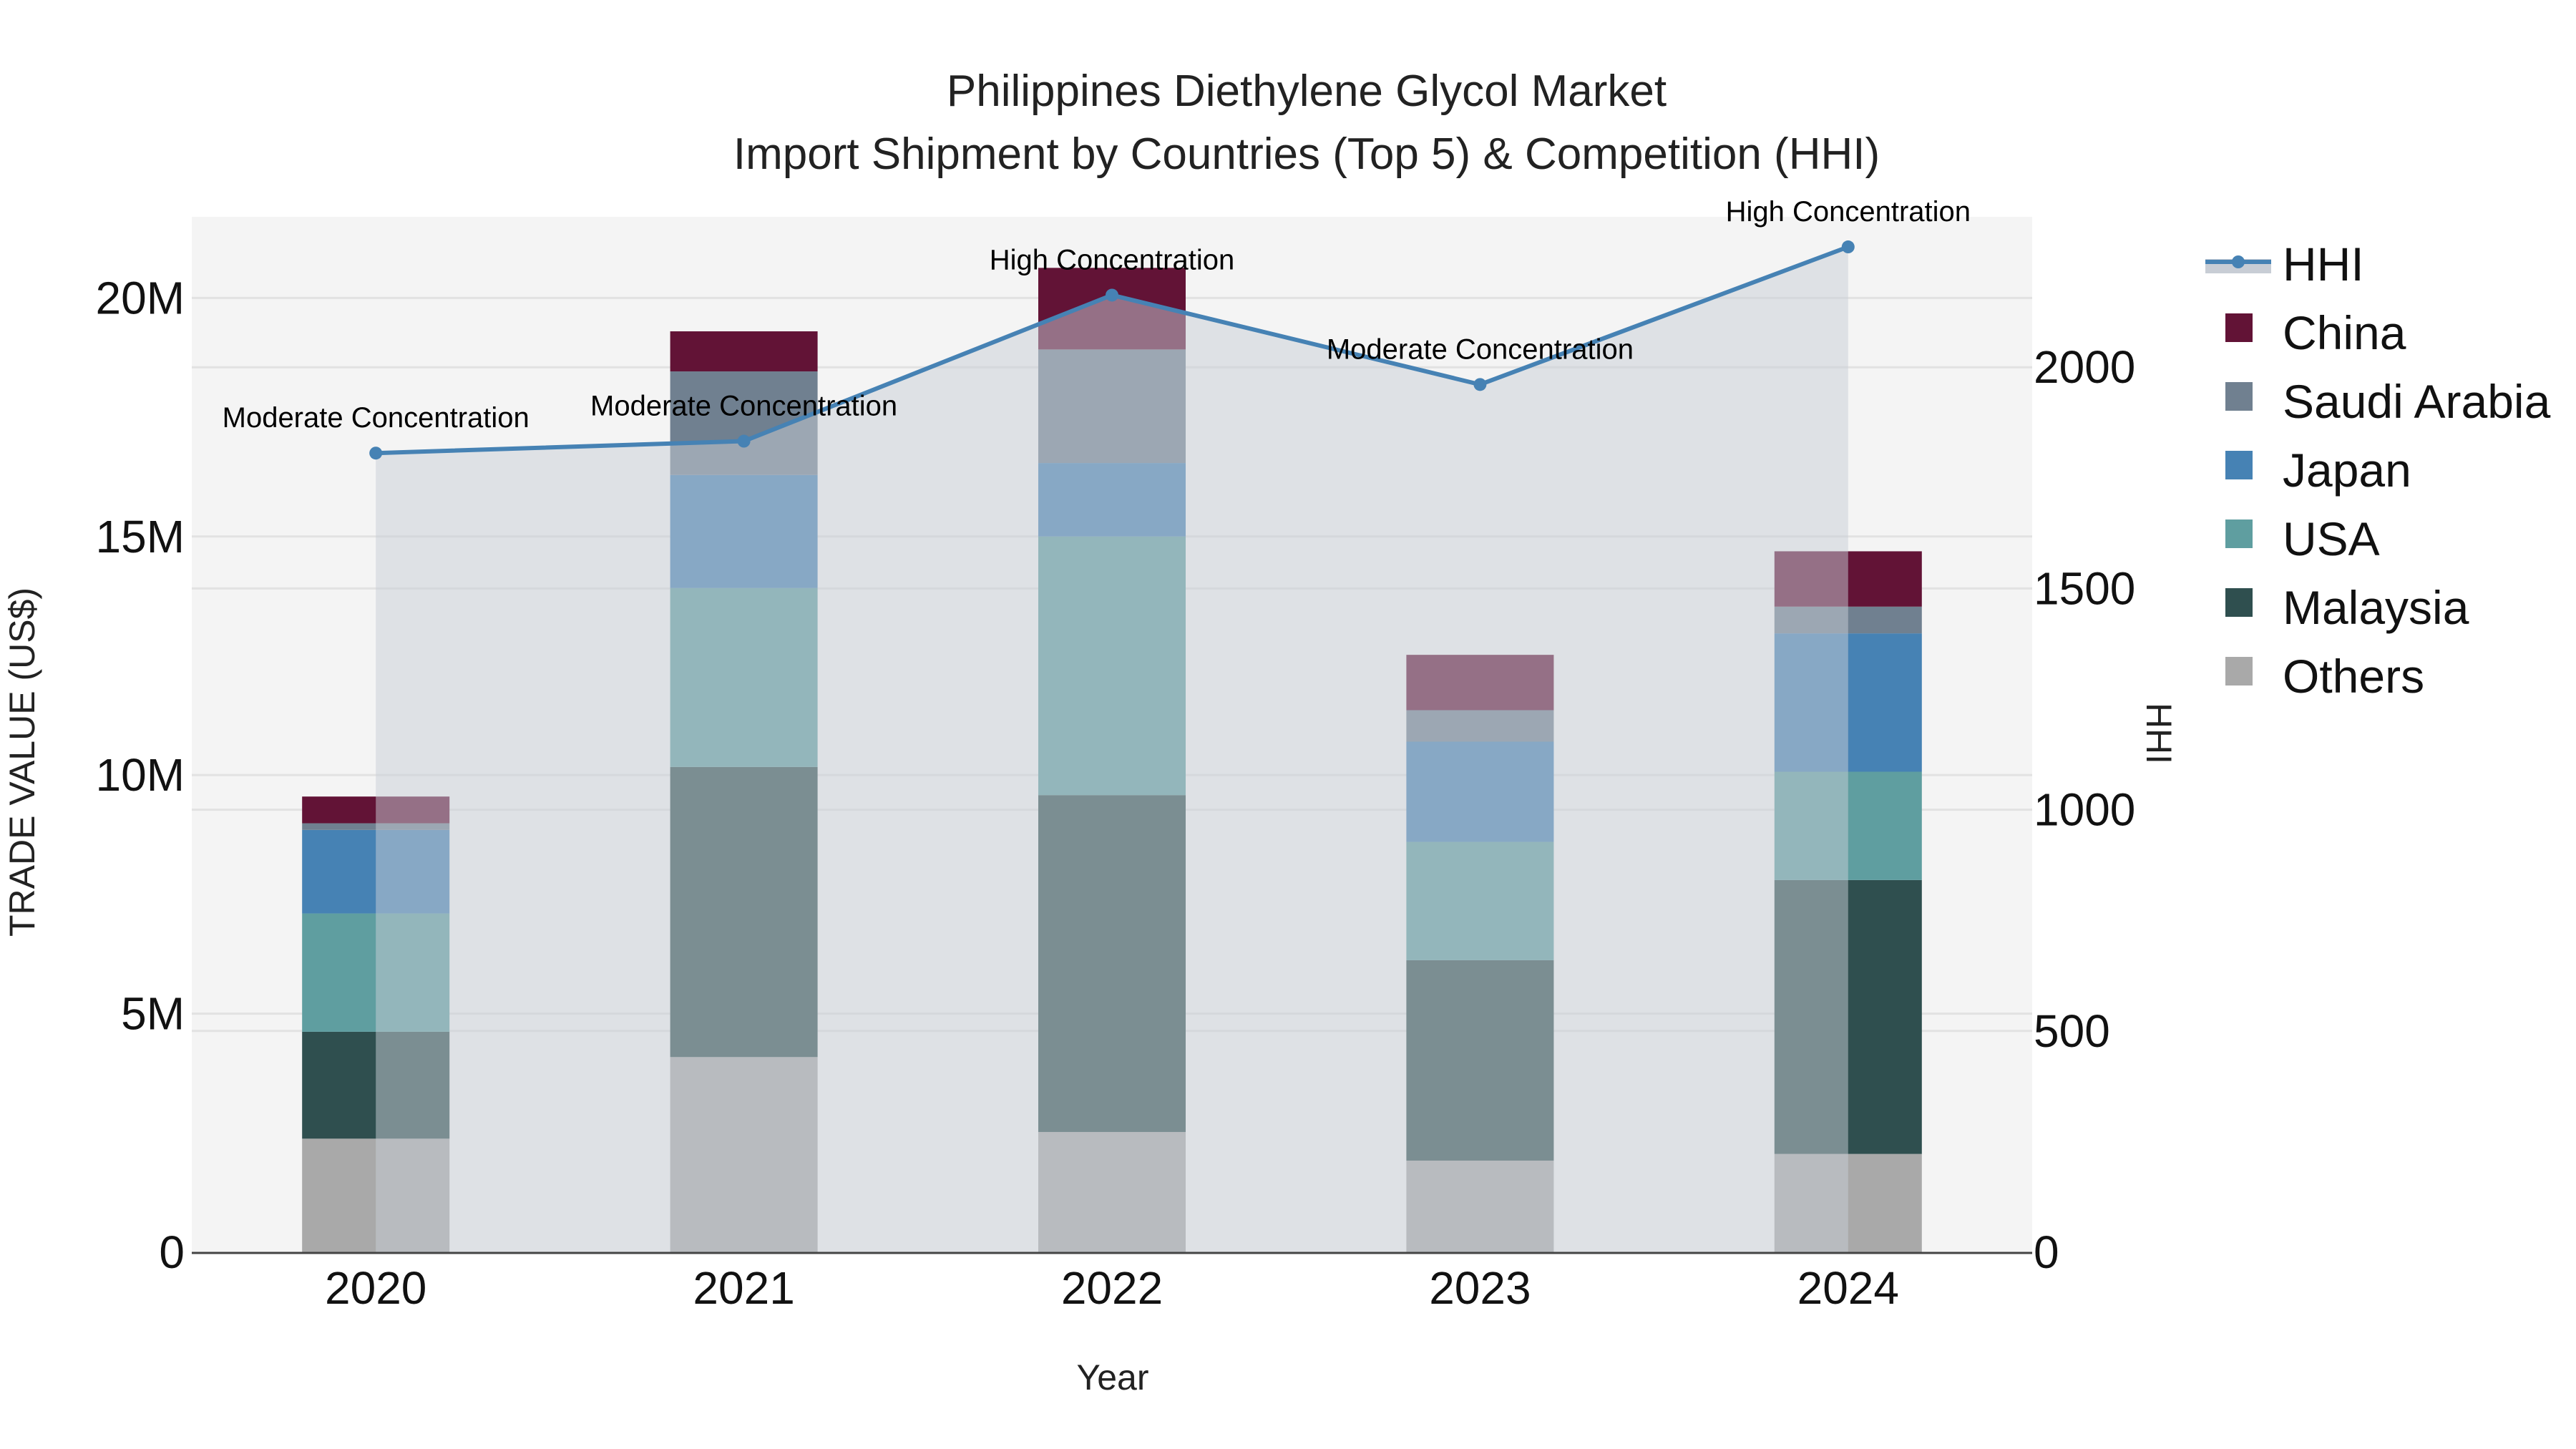 The image size is (2576, 1449). I want to click on y2-tick-label: 2000, so click(2084, 367).